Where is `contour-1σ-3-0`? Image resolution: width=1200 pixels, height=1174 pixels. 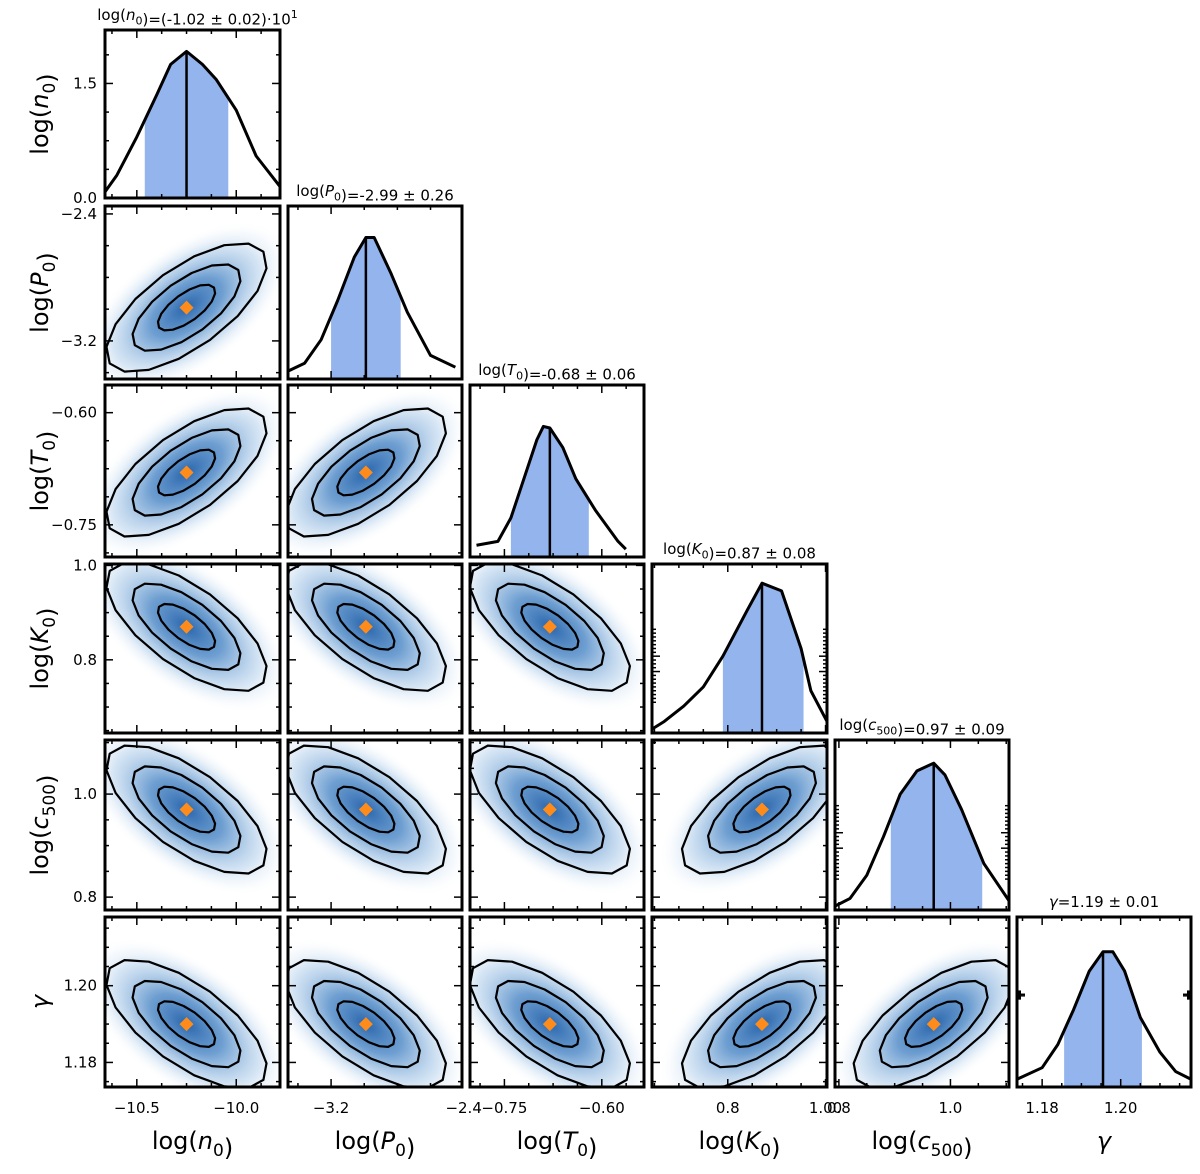 contour-1σ-3-0 is located at coordinates (186, 626).